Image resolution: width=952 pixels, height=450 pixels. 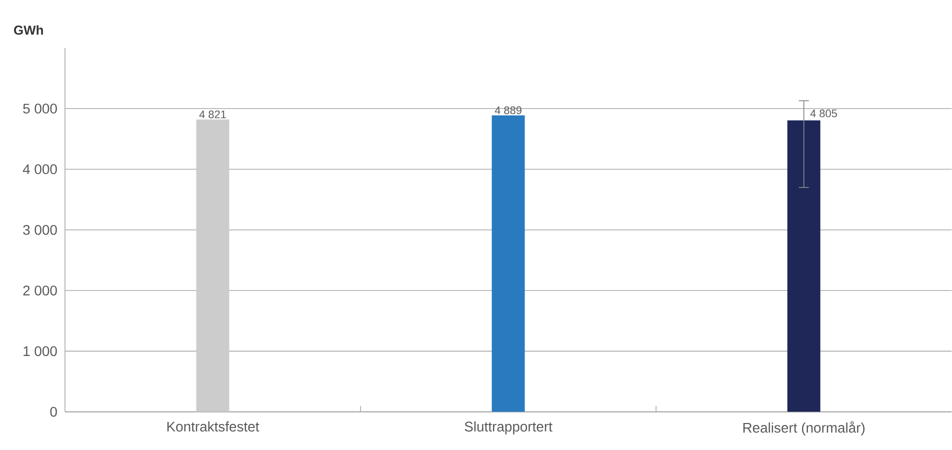 What do you see at coordinates (823, 114) in the screenshot?
I see `data-label: 4 805` at bounding box center [823, 114].